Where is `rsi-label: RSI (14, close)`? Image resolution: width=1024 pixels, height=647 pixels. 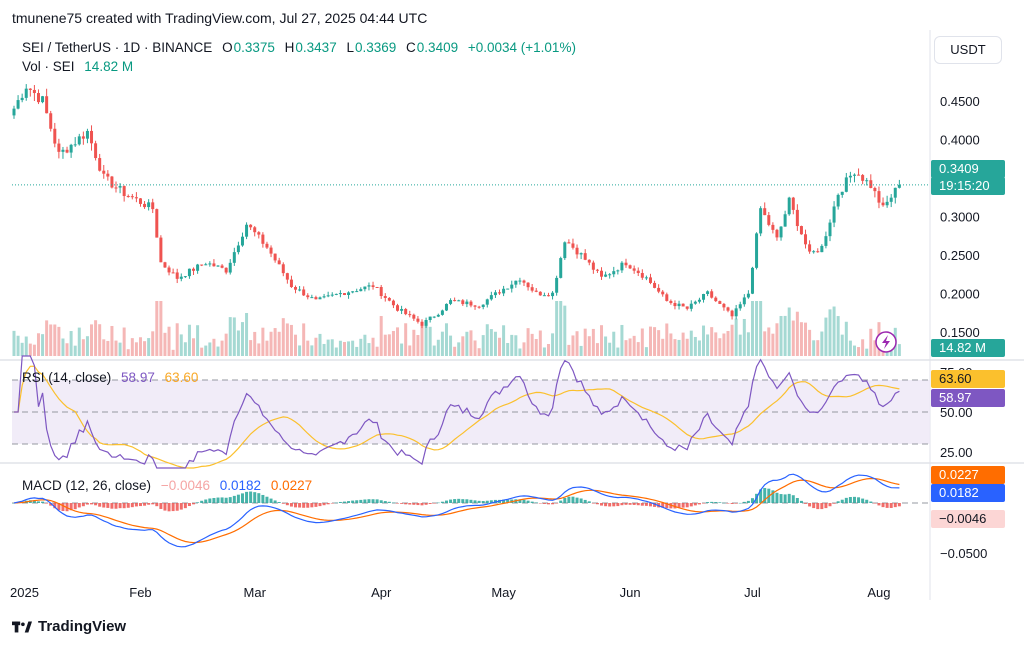
rsi-label: RSI (14, close) is located at coordinates (67, 377).